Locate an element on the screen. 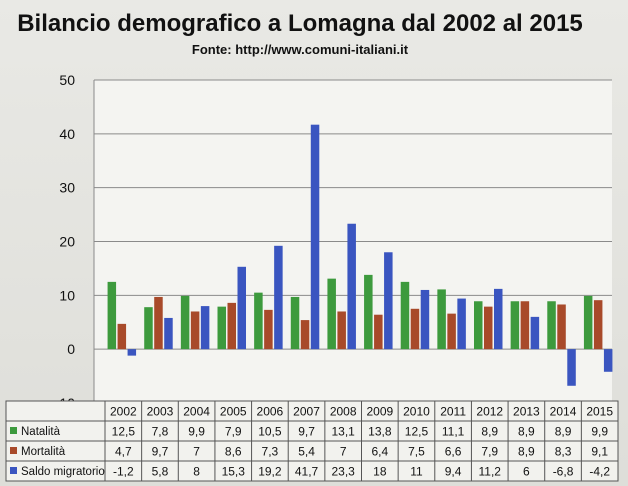 This screenshot has height=486, width=628. chart-subtitle: Fonte: http://www.comuni-italiani.it is located at coordinates (300, 49).